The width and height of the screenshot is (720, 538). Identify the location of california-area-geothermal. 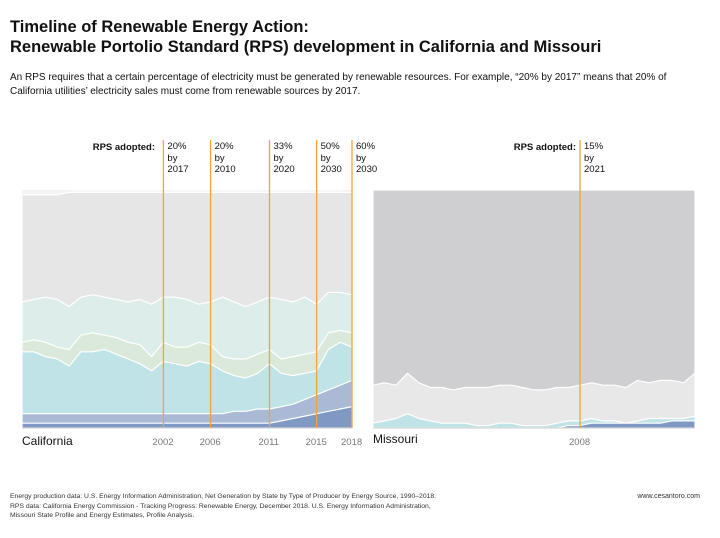
(187, 417).